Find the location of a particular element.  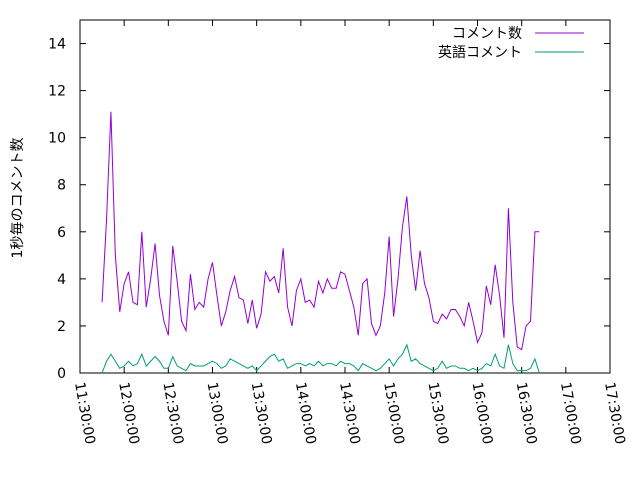

x-tick-label: 11:30:00 is located at coordinates (84, 413).